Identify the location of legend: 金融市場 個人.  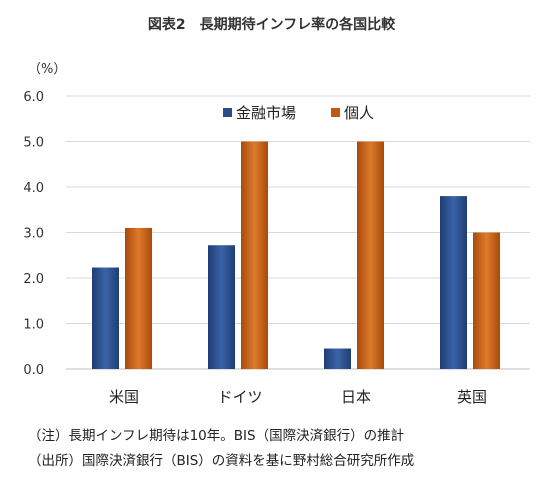
(298, 113).